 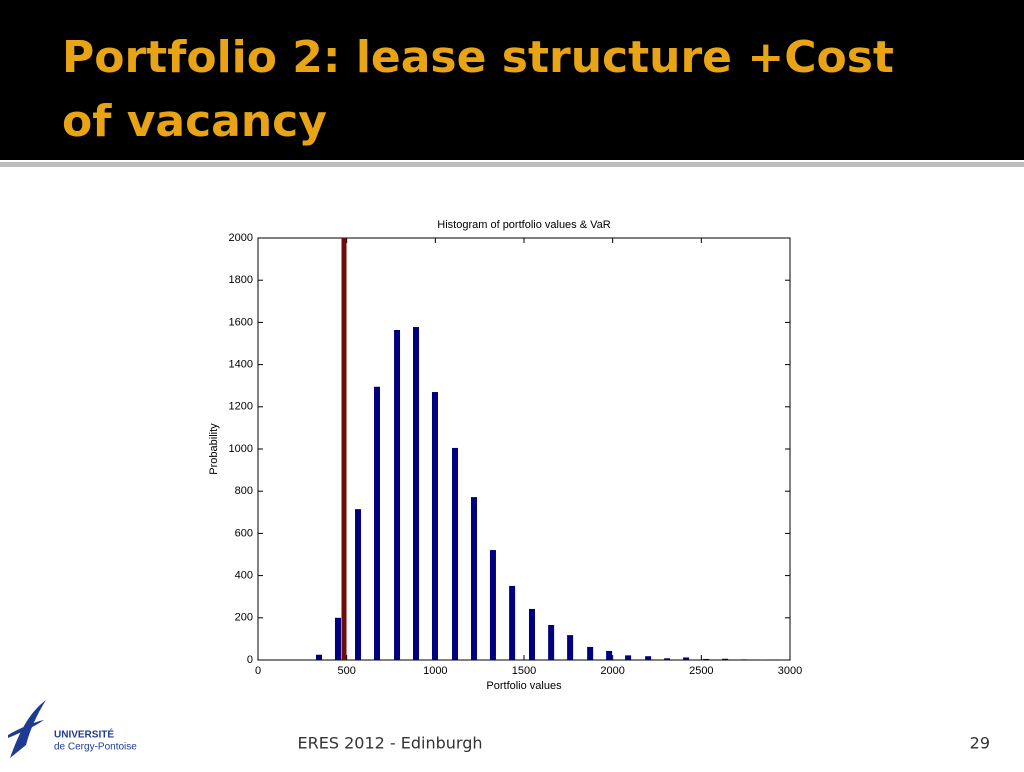 What do you see at coordinates (241, 238) in the screenshot?
I see `y-tick-label: 2000` at bounding box center [241, 238].